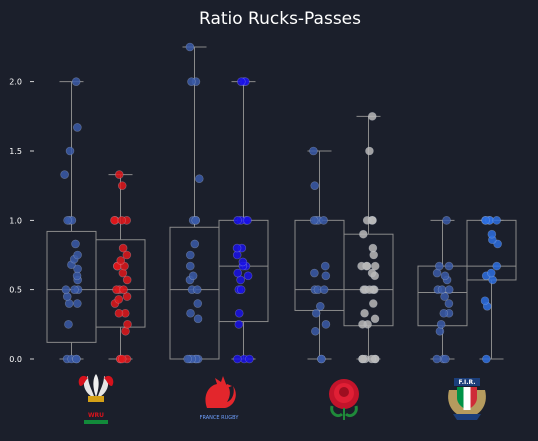 The image size is (538, 441). I want to click on logo-label: F.I.R., so click(466, 382).